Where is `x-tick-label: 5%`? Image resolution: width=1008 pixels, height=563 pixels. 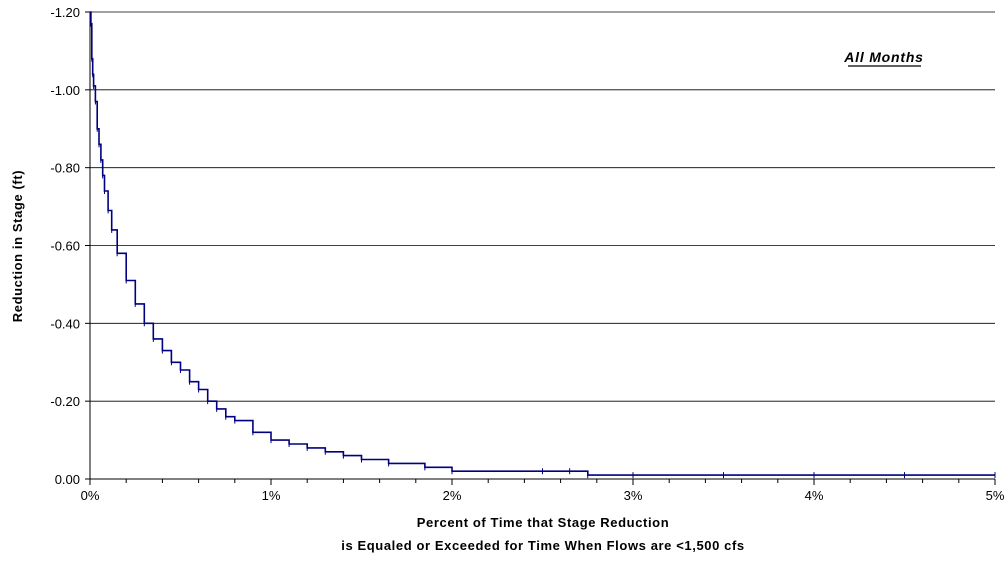
x-tick-label: 5% is located at coordinates (995, 495).